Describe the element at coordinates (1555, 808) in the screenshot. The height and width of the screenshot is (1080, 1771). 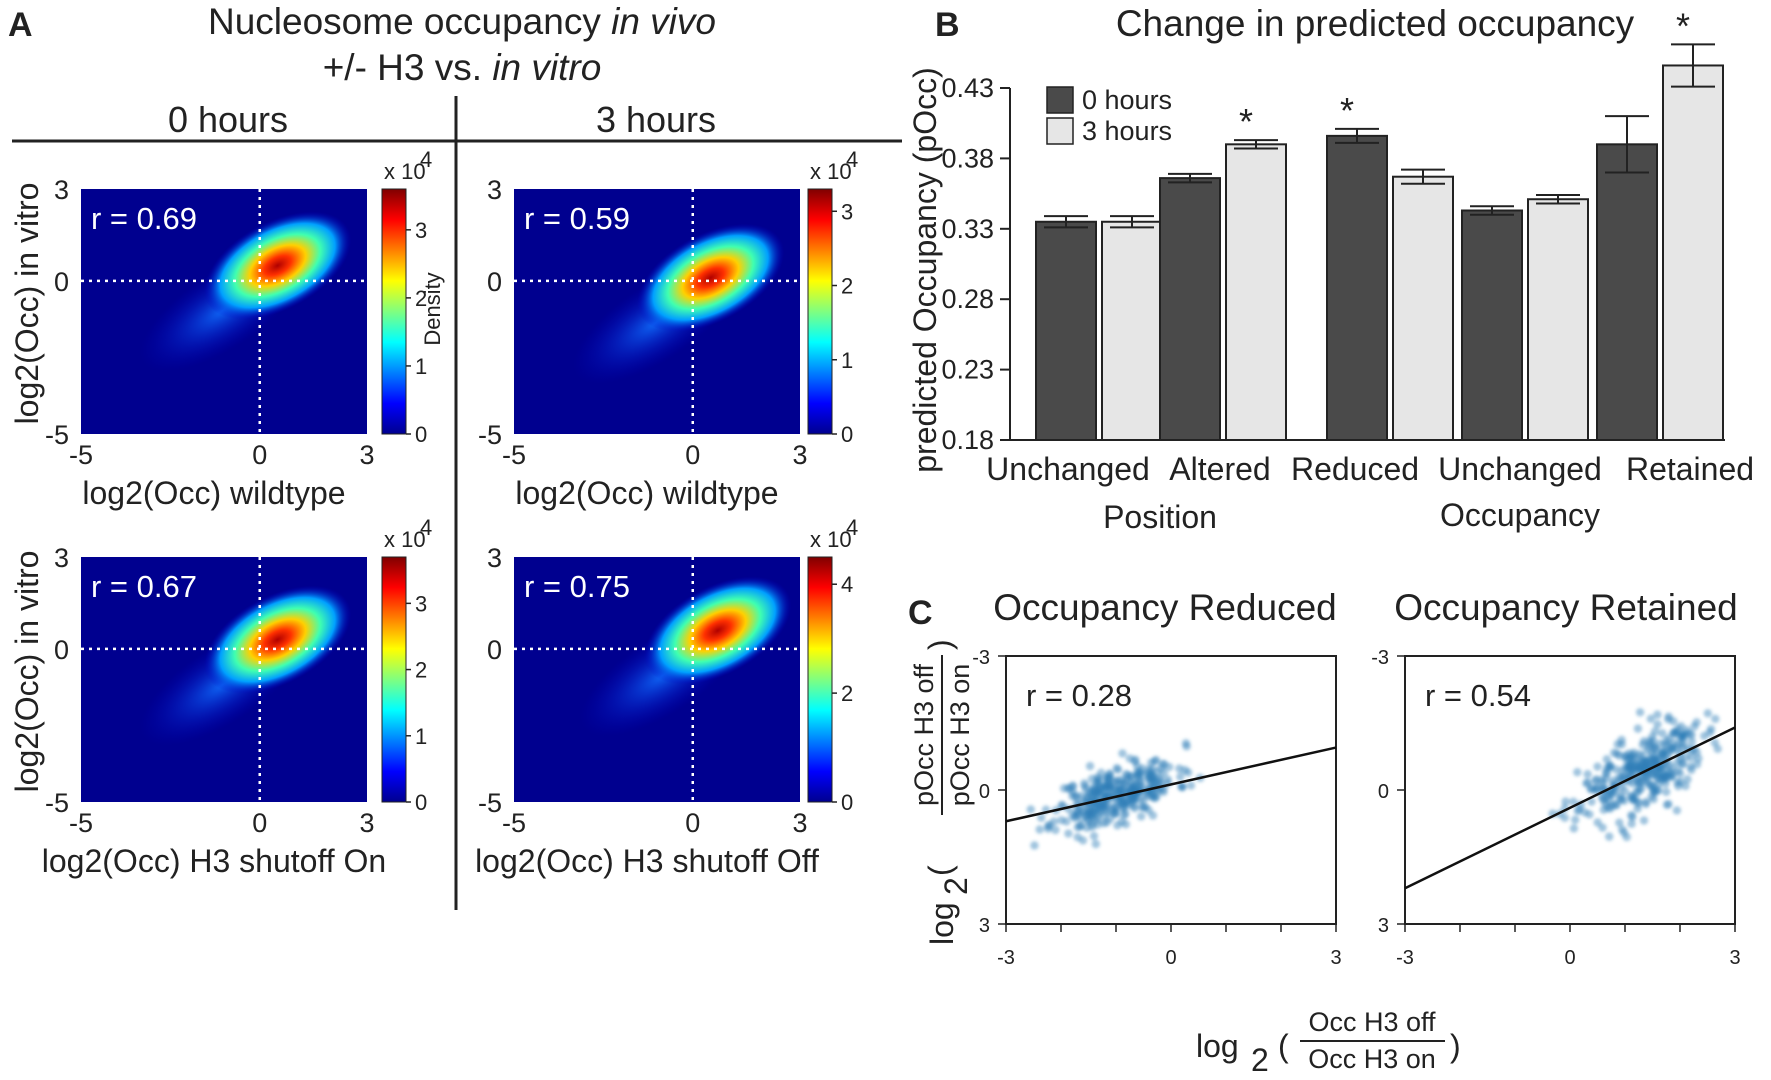
I see `scatter-1: r = 0.54 -3 0 3 3 0 -3` at that location.